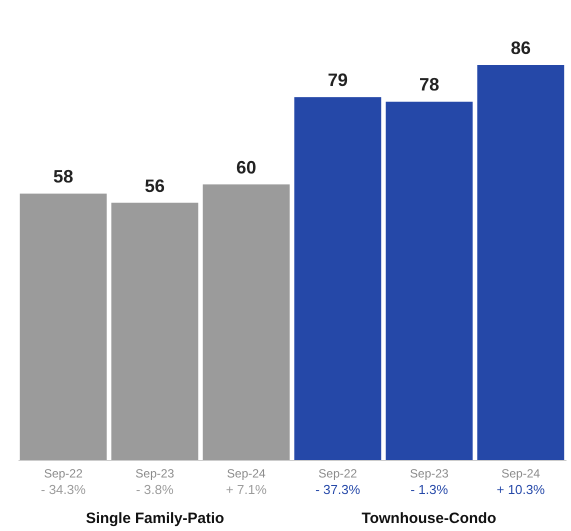  I want to click on data-label: 58, so click(63, 176).